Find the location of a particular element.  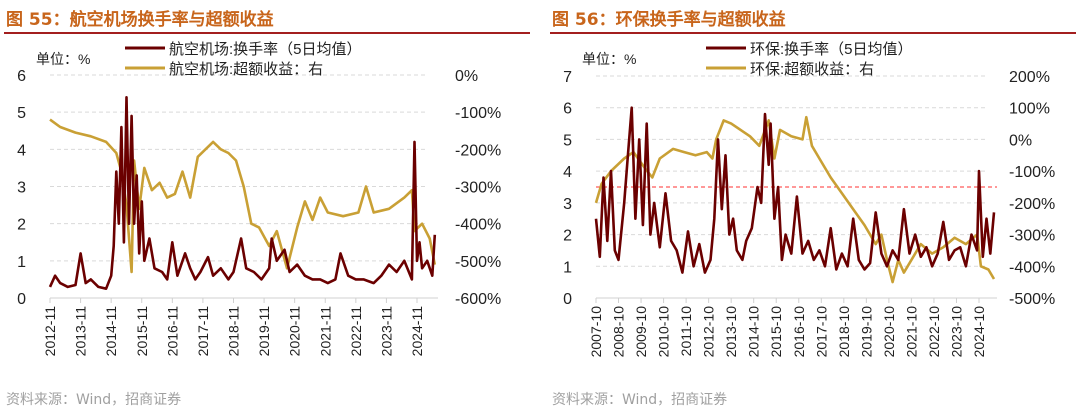

right-axis-tick-label: 100% is located at coordinates (1029, 109).